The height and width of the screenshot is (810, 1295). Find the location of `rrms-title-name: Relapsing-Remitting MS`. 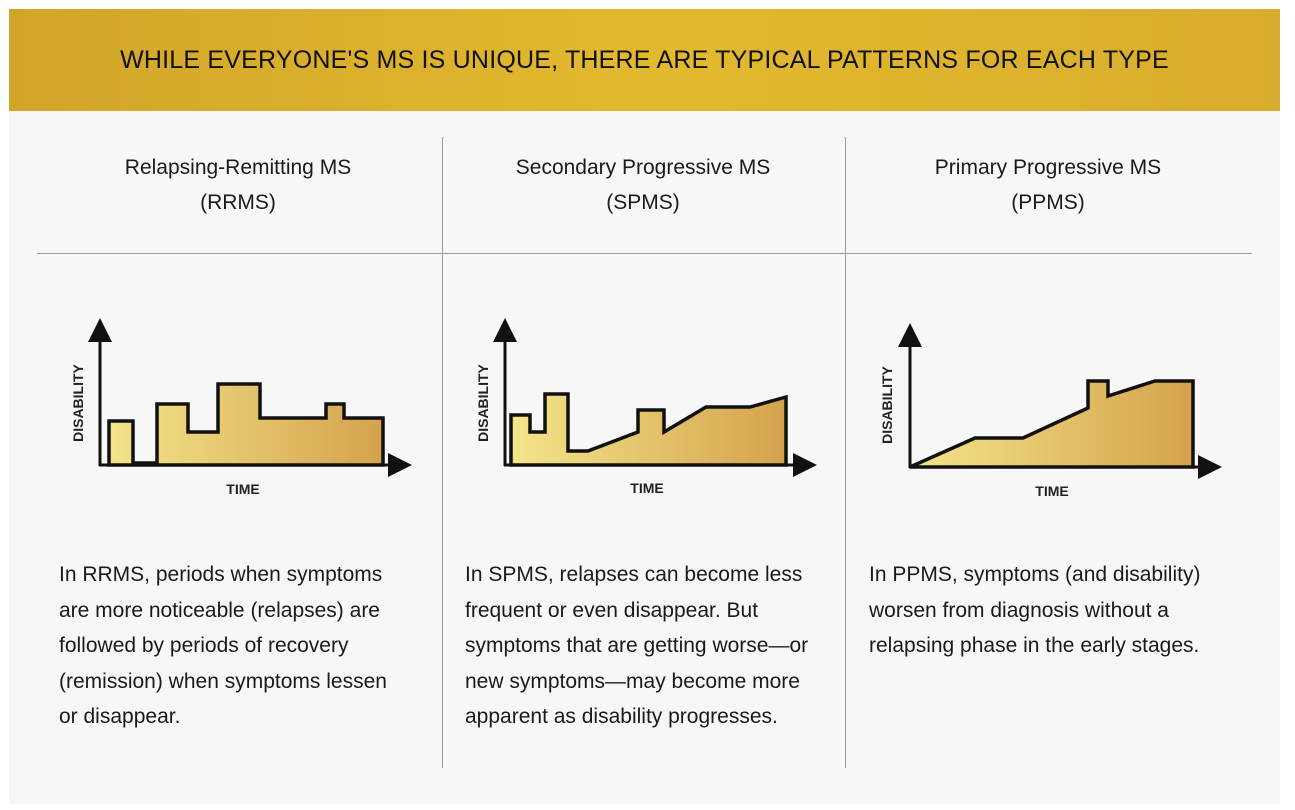

rrms-title-name: Relapsing-Remitting MS is located at coordinates (238, 167).